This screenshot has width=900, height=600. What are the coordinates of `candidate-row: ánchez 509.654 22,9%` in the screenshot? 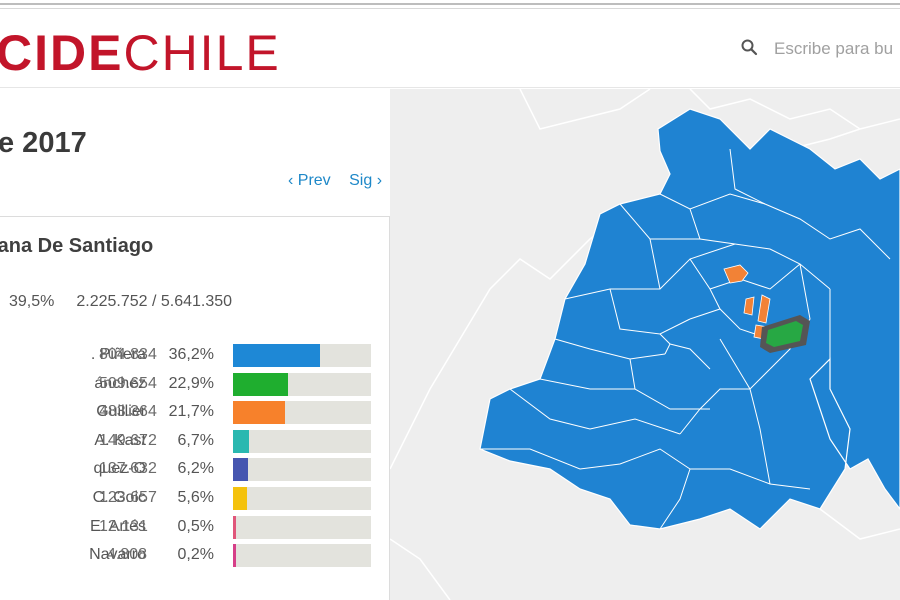 It's located at (190, 385).